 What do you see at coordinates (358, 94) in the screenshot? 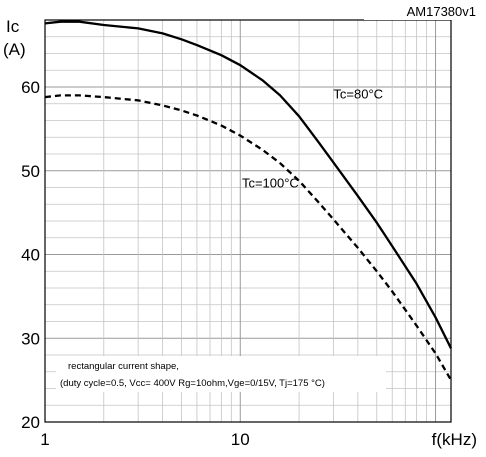
I see `series-label-tc80: Tc=80°C` at bounding box center [358, 94].